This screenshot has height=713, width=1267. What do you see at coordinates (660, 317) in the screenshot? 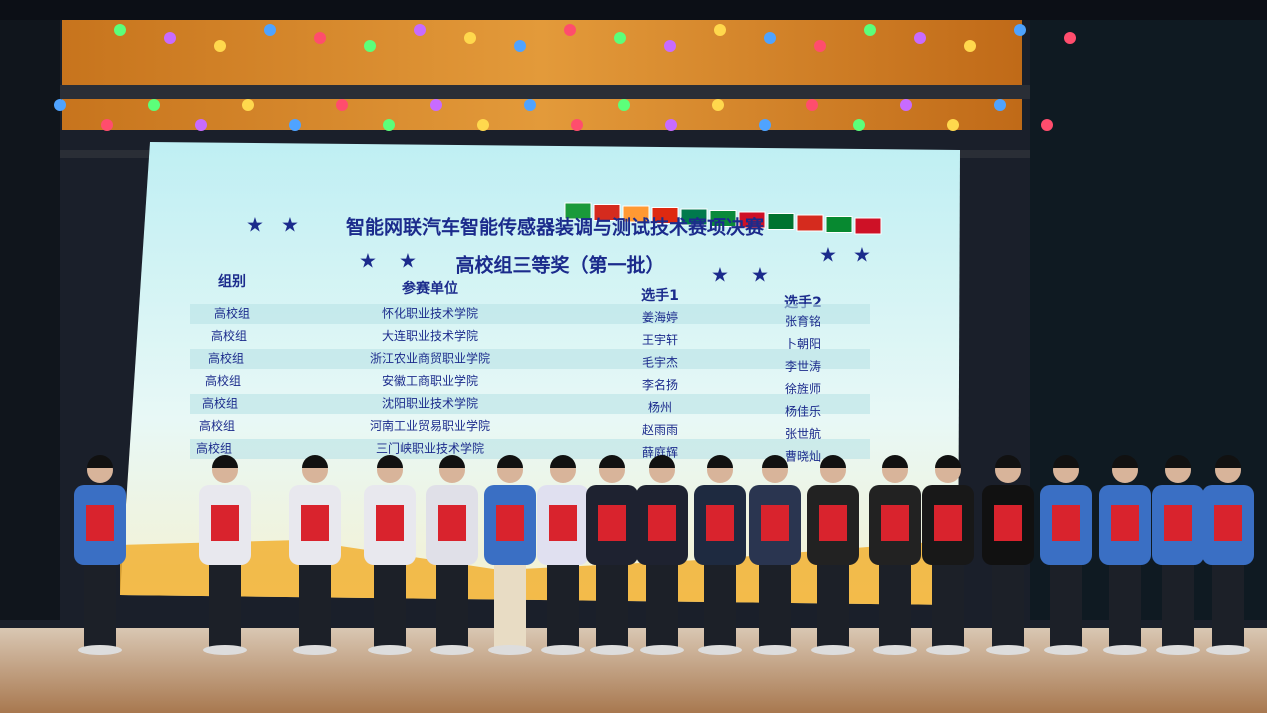
I see `table-cell: 姜海婷` at bounding box center [660, 317].